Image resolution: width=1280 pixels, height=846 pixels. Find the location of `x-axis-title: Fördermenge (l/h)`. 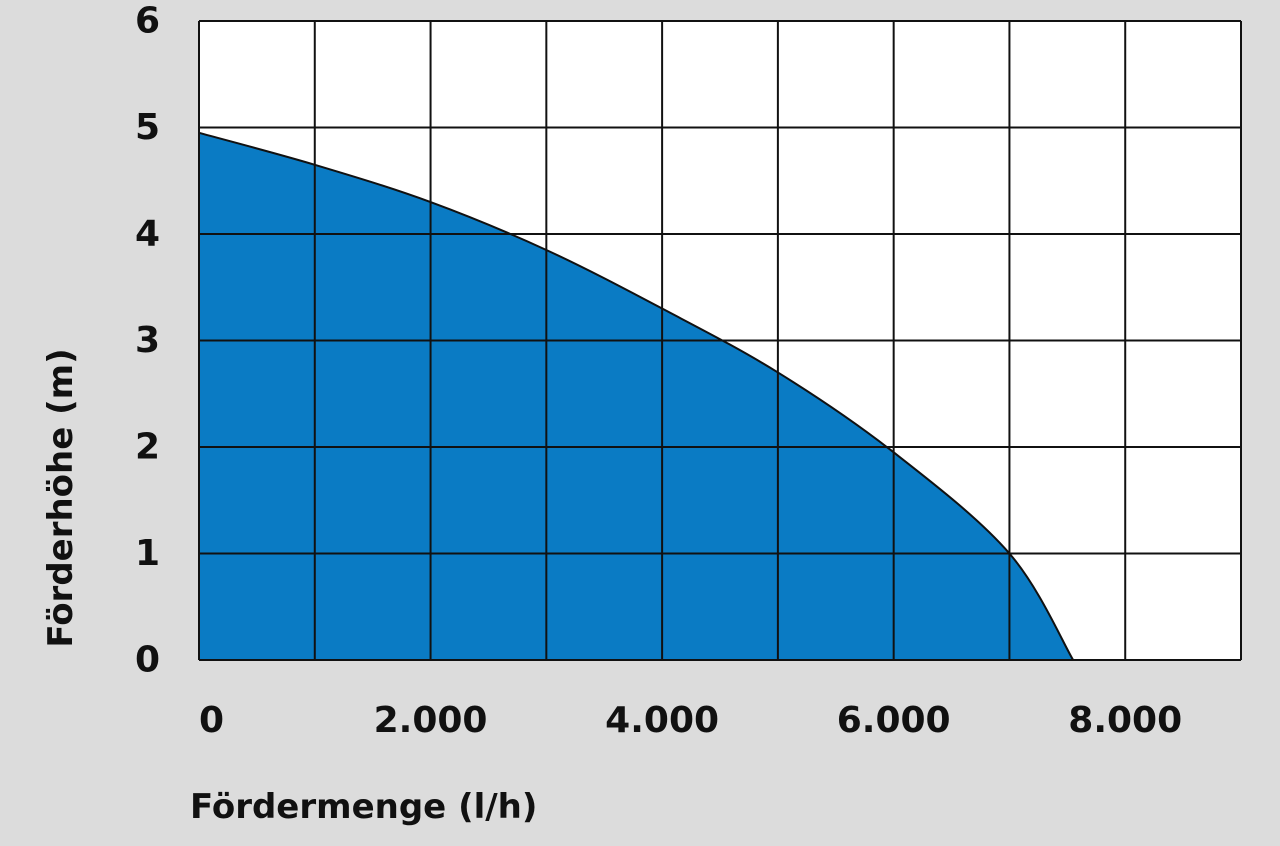

x-axis-title: Fördermenge (l/h) is located at coordinates (363, 807).